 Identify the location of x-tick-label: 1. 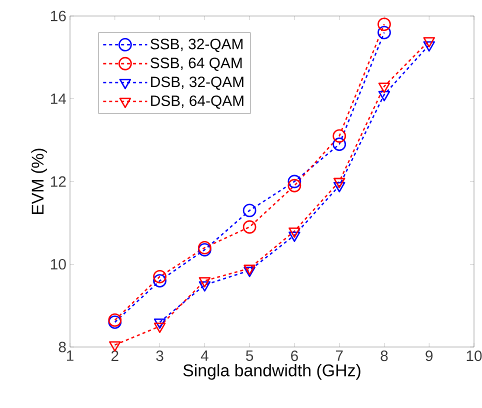
(70, 355).